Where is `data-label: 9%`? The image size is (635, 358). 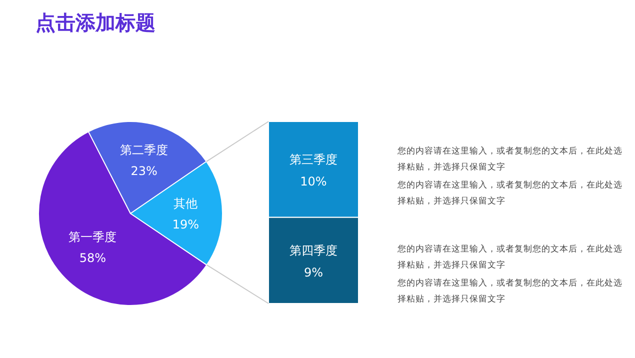
data-label: 9% is located at coordinates (314, 272).